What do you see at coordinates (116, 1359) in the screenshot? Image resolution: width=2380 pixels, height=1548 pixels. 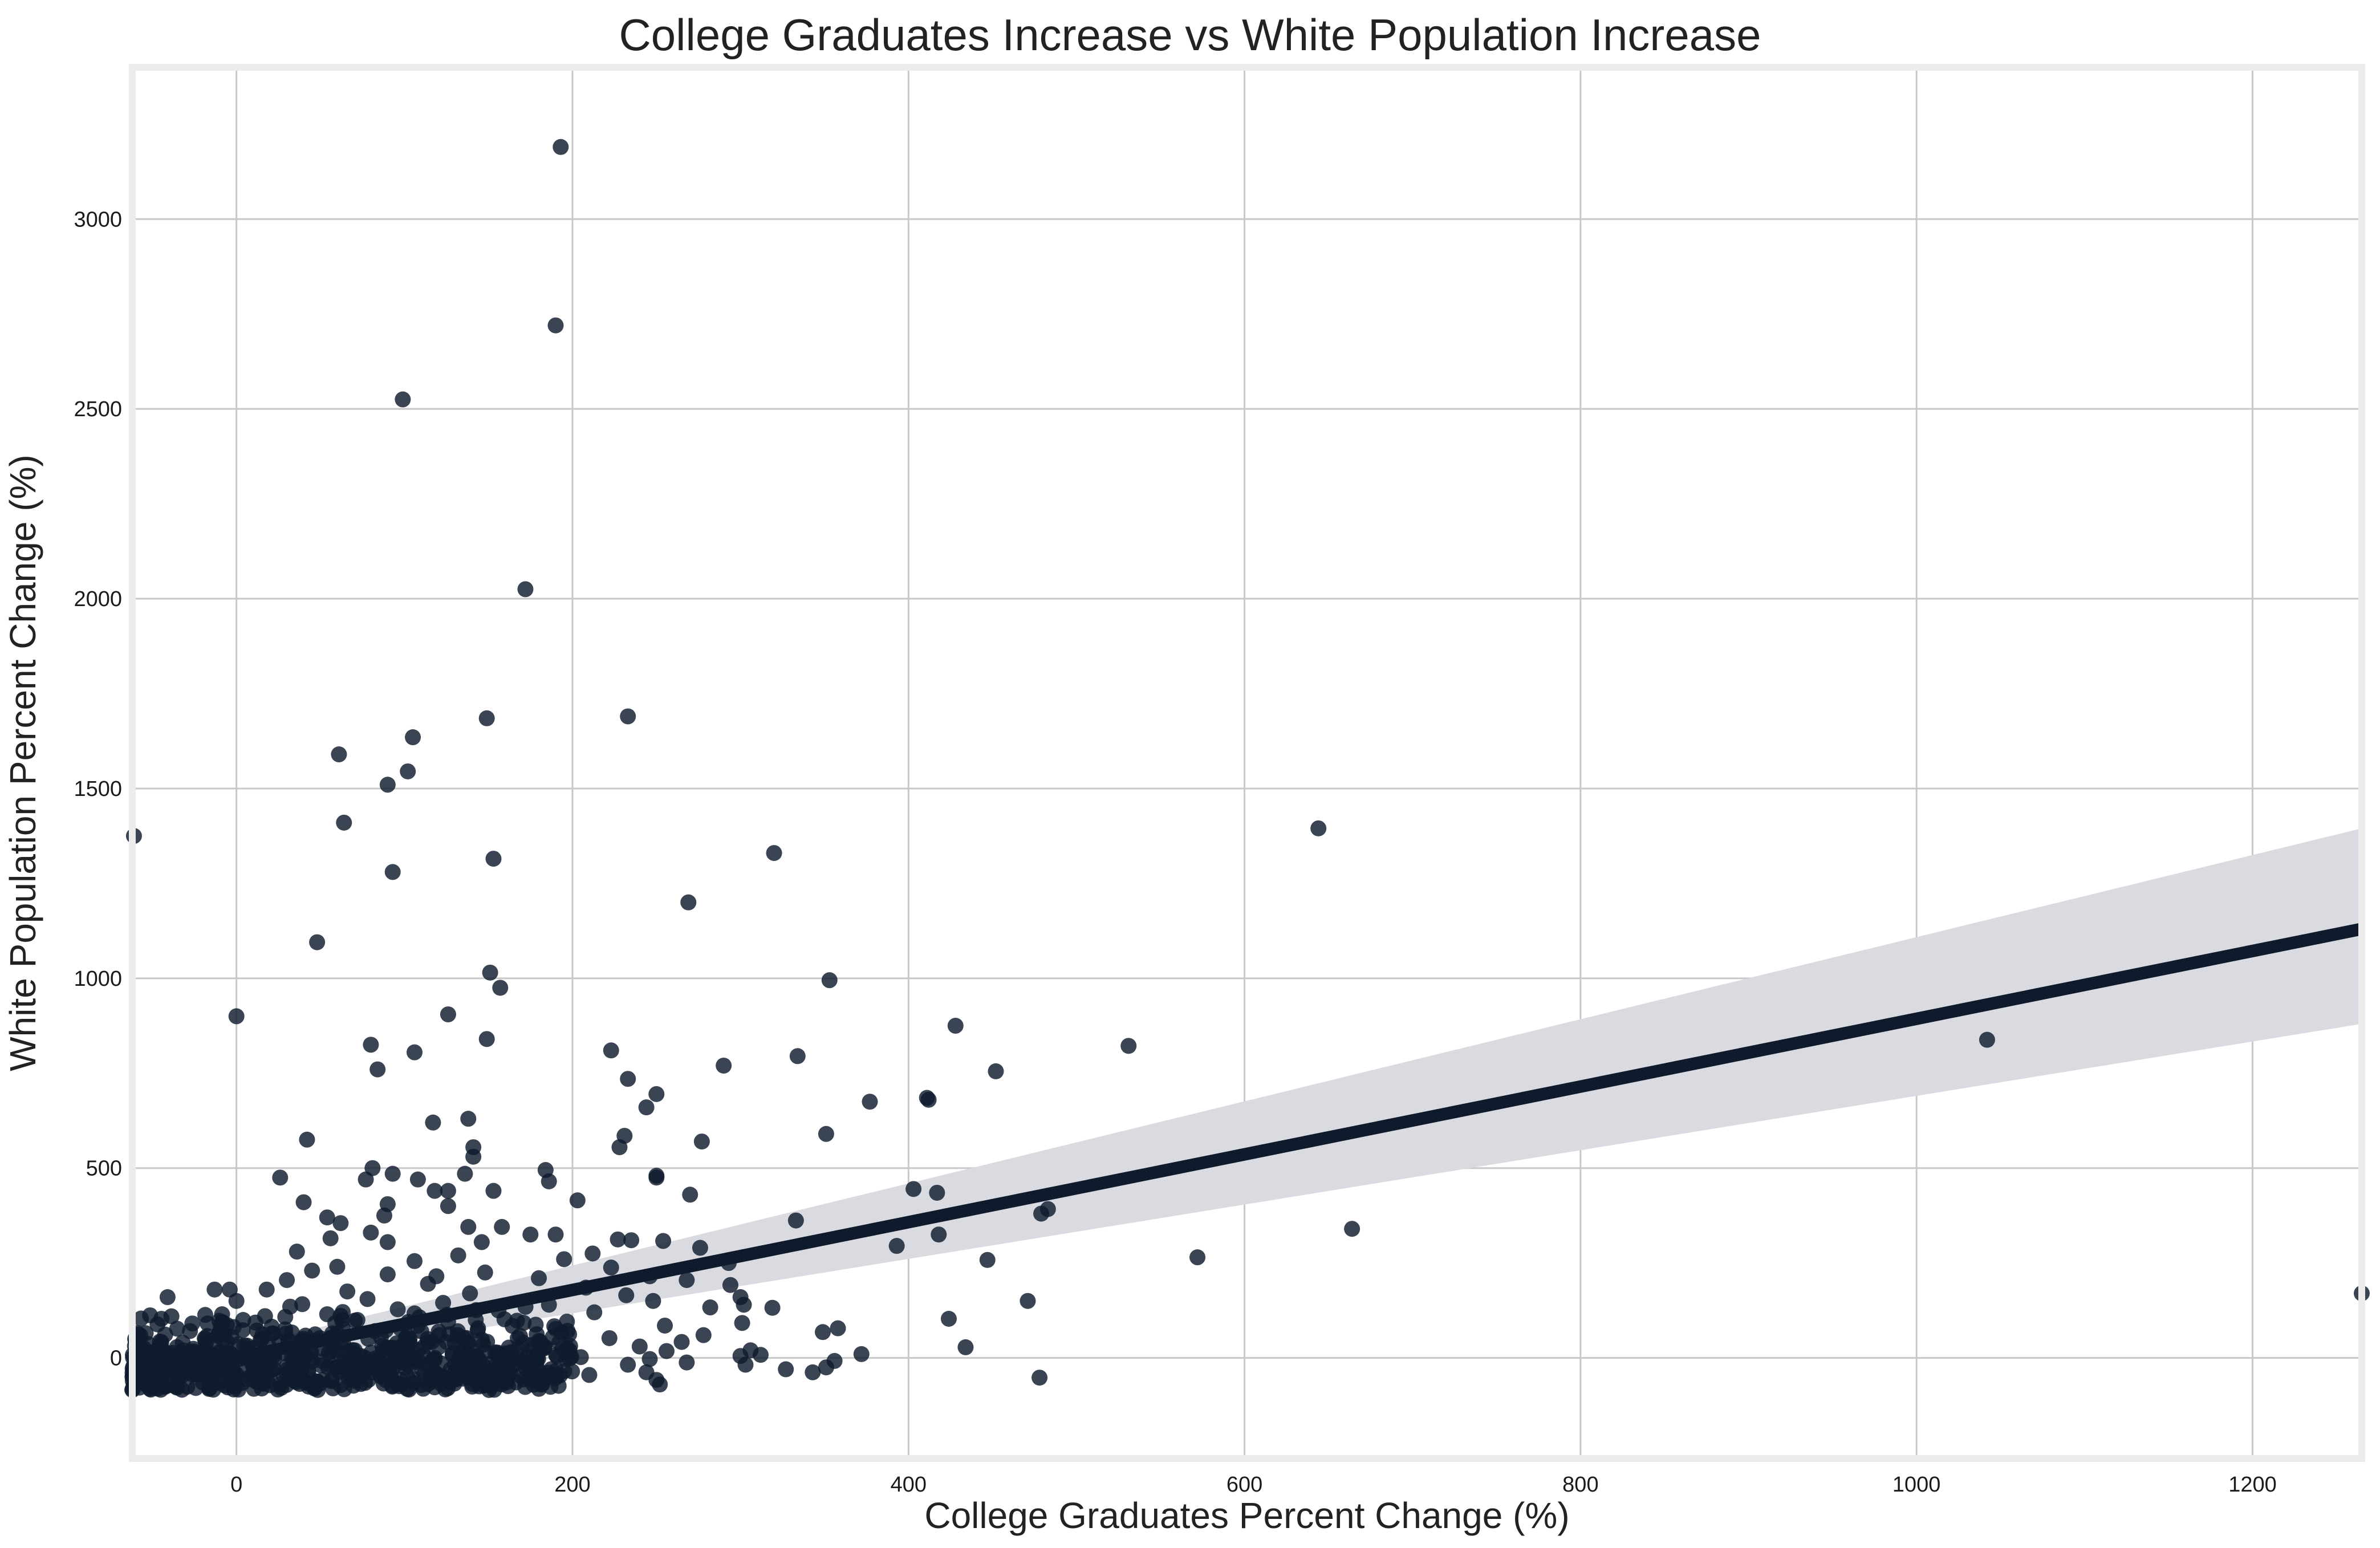 I see `y-tick-label: 0` at bounding box center [116, 1359].